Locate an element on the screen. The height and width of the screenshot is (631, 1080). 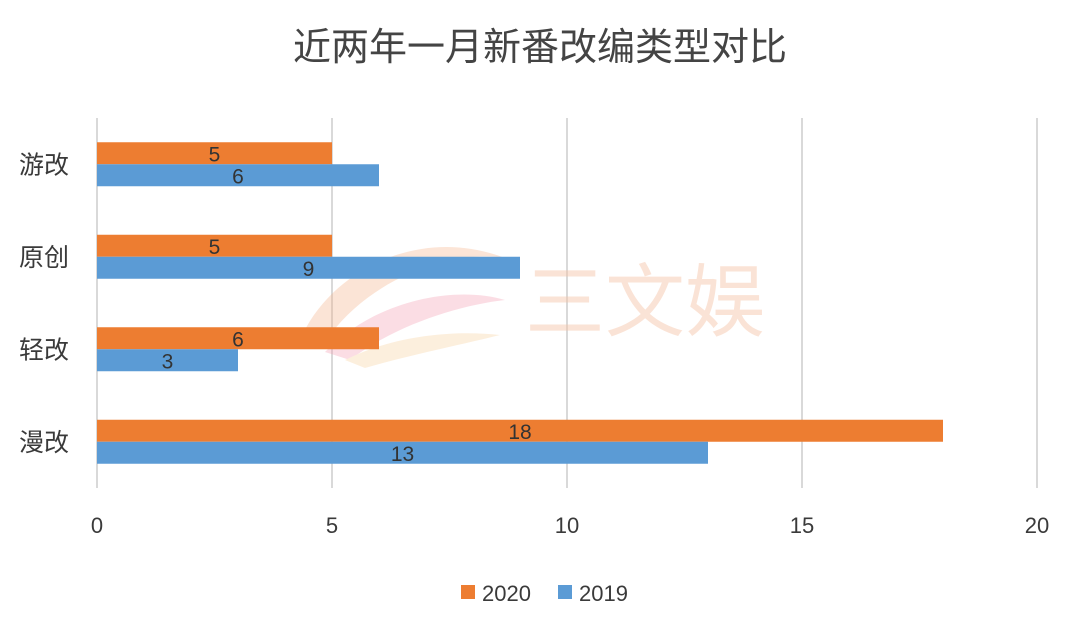
data-label-2020-1: 5 is located at coordinates (215, 247).